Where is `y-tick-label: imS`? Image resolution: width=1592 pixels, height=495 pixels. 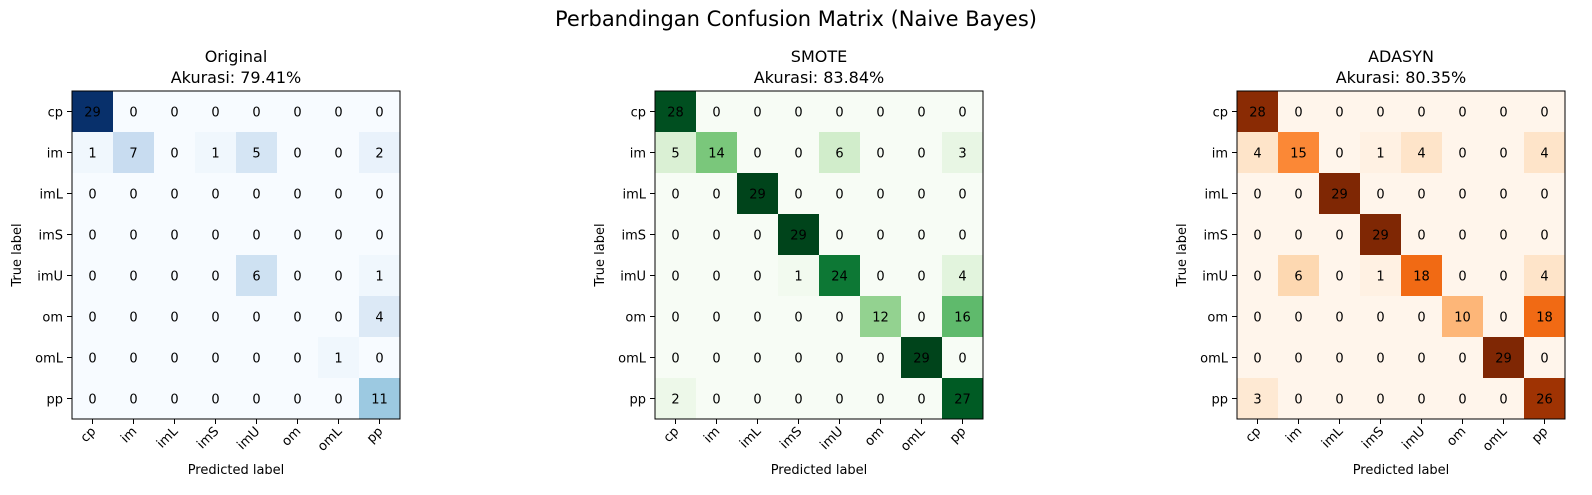
y-tick-label: imS is located at coordinates (633, 236).